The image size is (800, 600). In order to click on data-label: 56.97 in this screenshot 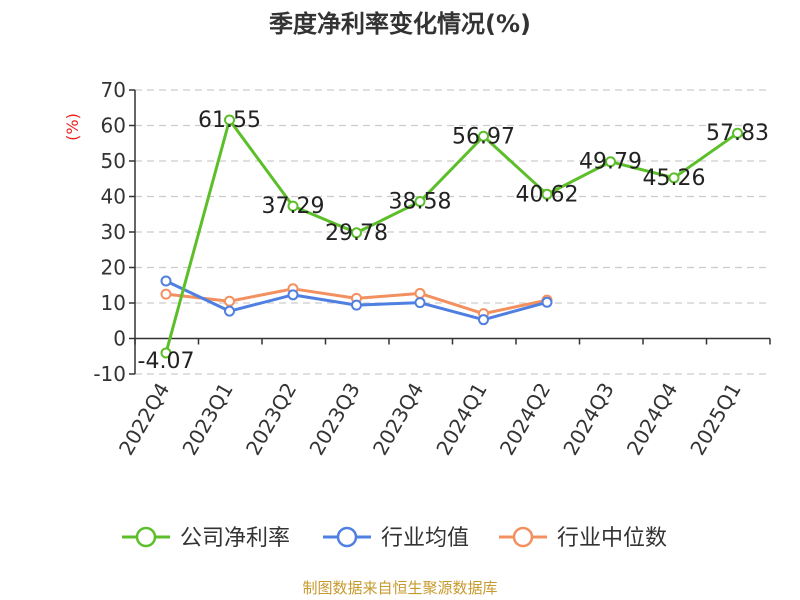, I will do `click(483, 136)`.